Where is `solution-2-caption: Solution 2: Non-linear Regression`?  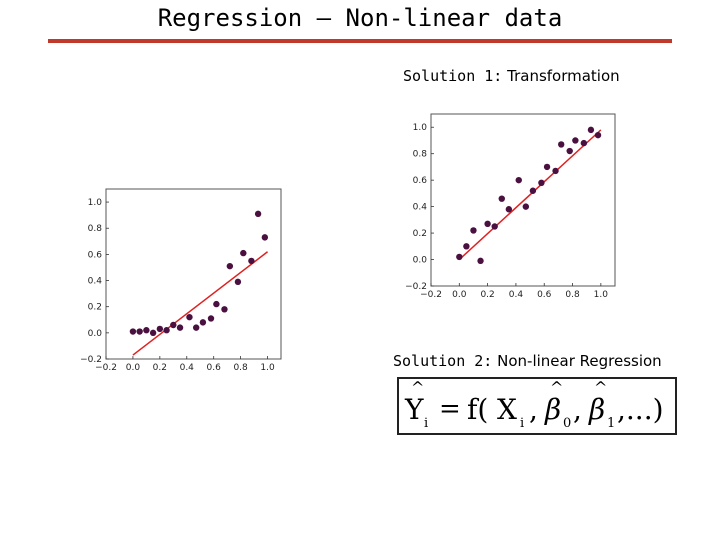 solution-2-caption: Solution 2: Non-linear Regression is located at coordinates (527, 361).